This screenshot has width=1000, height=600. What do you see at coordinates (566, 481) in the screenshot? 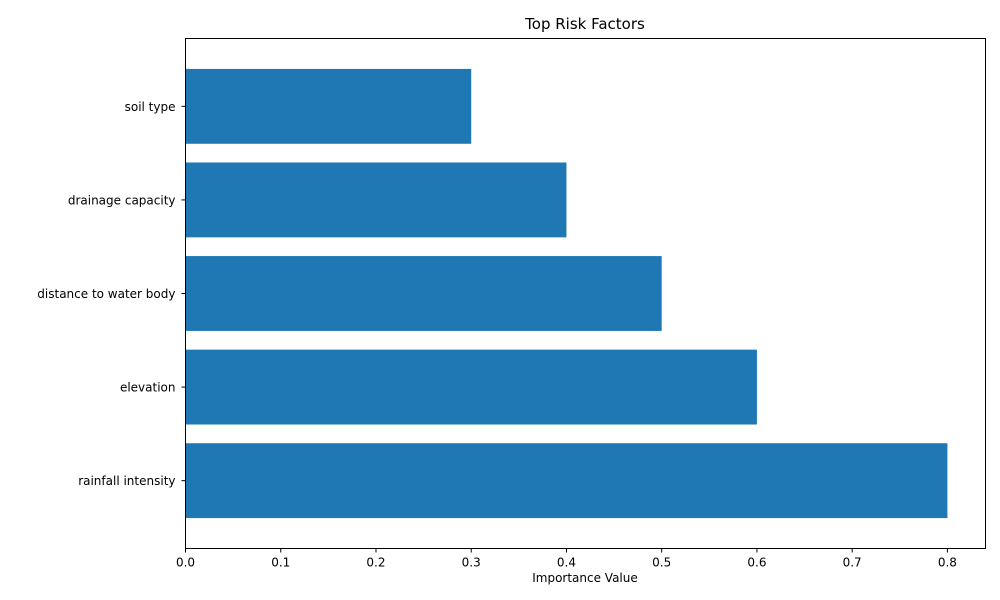
I see `bar-rainfall-intensity` at bounding box center [566, 481].